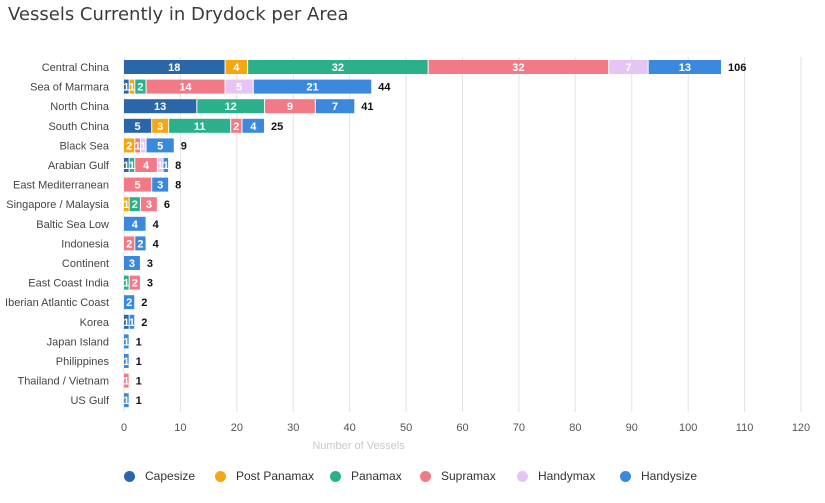 The image size is (825, 503). I want to click on legend-item: Handysize, so click(658, 476).